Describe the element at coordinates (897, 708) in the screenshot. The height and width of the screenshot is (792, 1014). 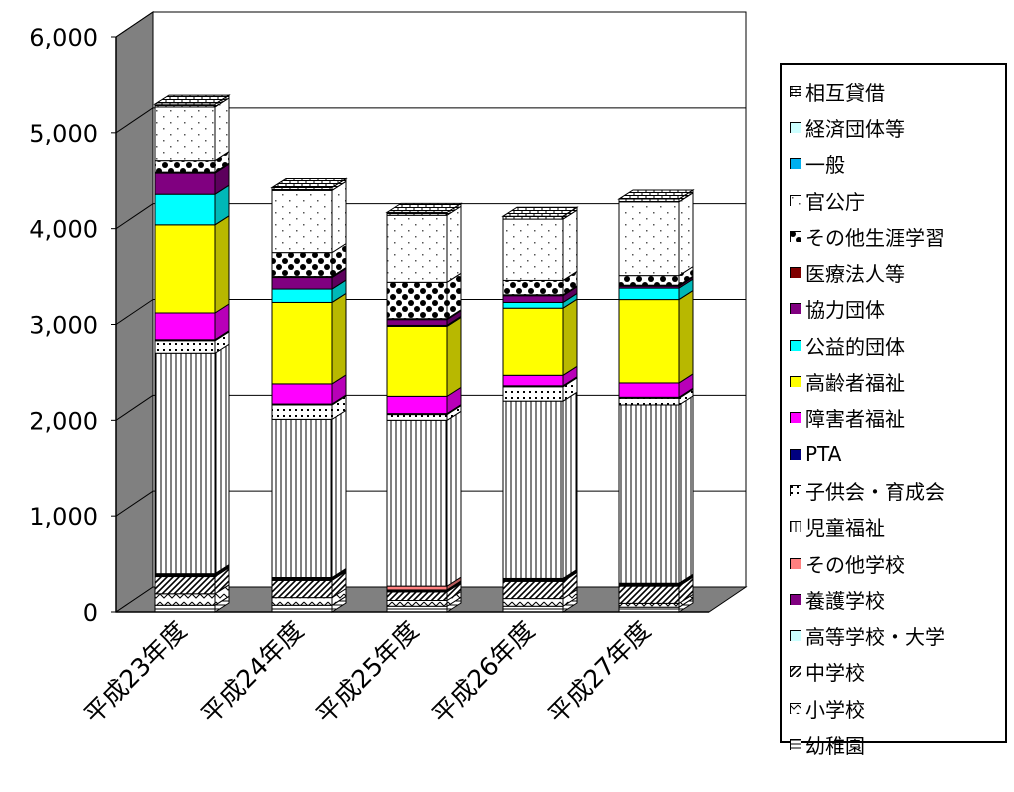
I see `legend-item: 小学校` at that location.